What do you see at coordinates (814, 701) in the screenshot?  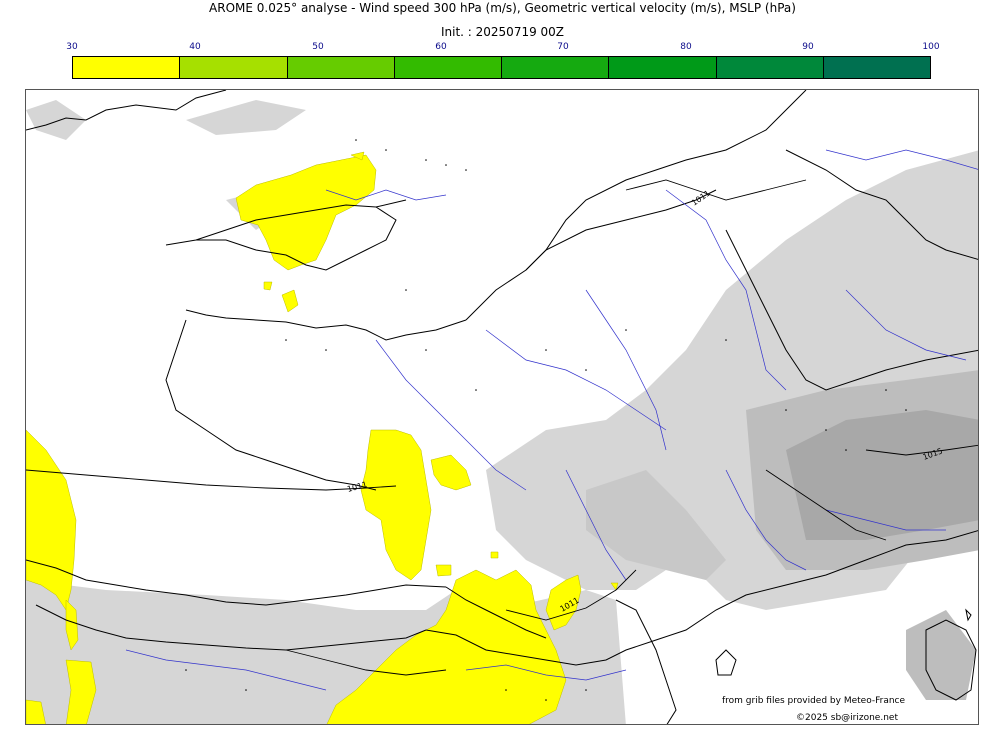 I see `data-source-credit: from grib files provided by Meteo-France` at bounding box center [814, 701].